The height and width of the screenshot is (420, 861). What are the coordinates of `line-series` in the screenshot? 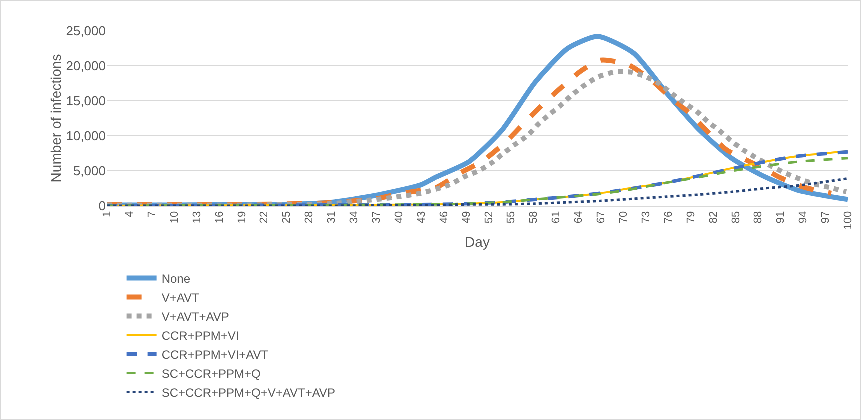 It's located at (477, 191).